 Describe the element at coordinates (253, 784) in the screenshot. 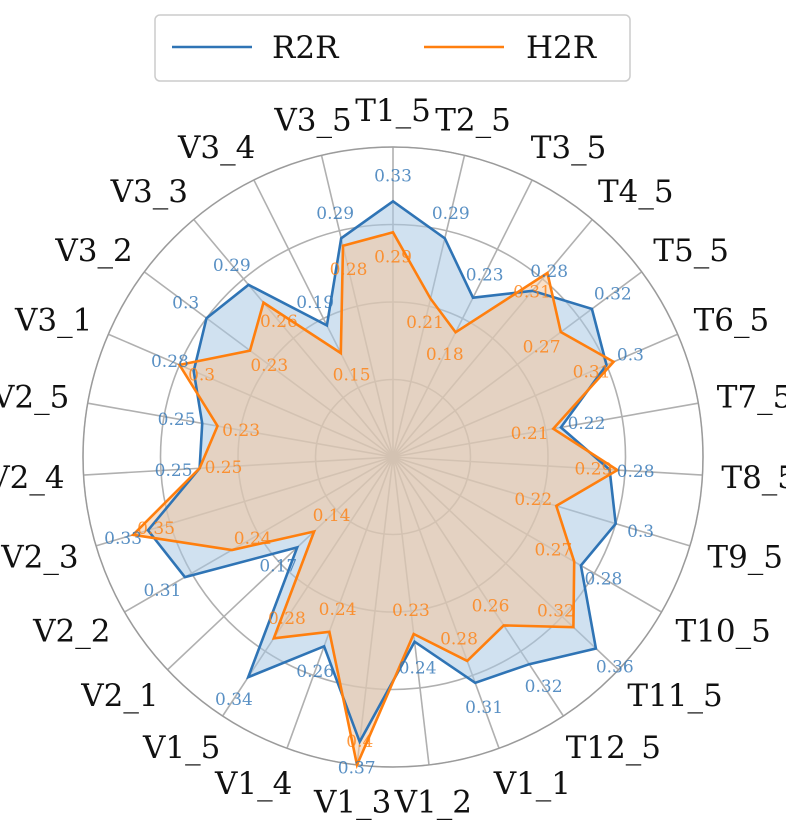

I see `axis-label-V1_4: V1_4` at that location.